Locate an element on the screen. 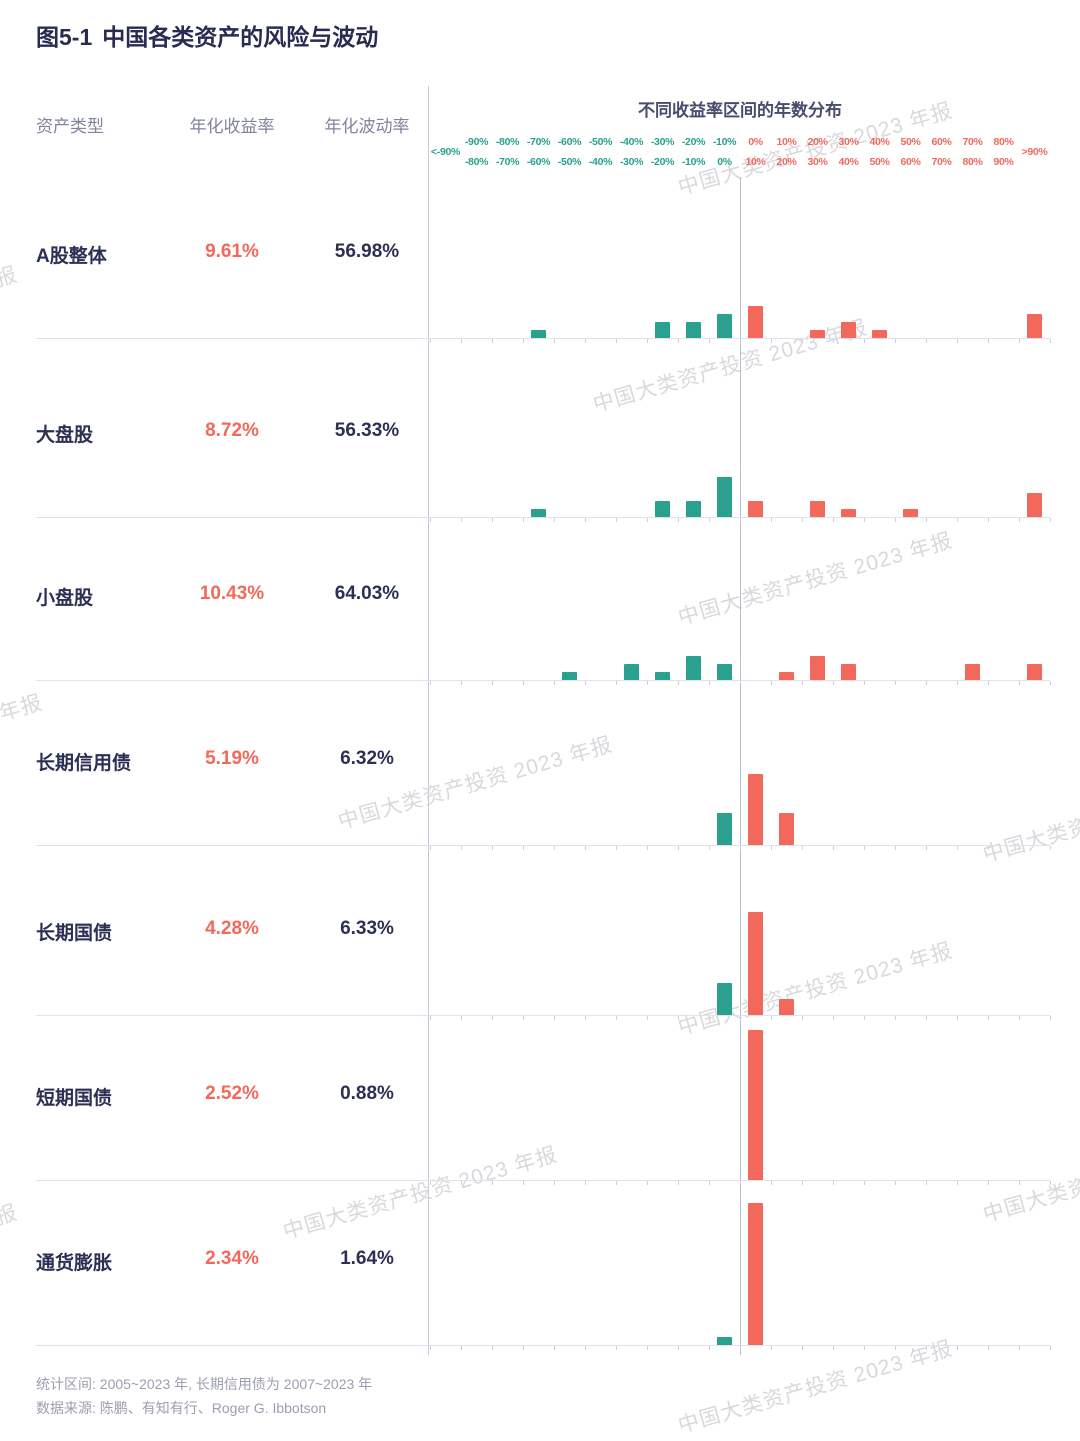 Image resolution: width=1080 pixels, height=1441 pixels. asset-name: 长期信用债 is located at coordinates (84, 763).